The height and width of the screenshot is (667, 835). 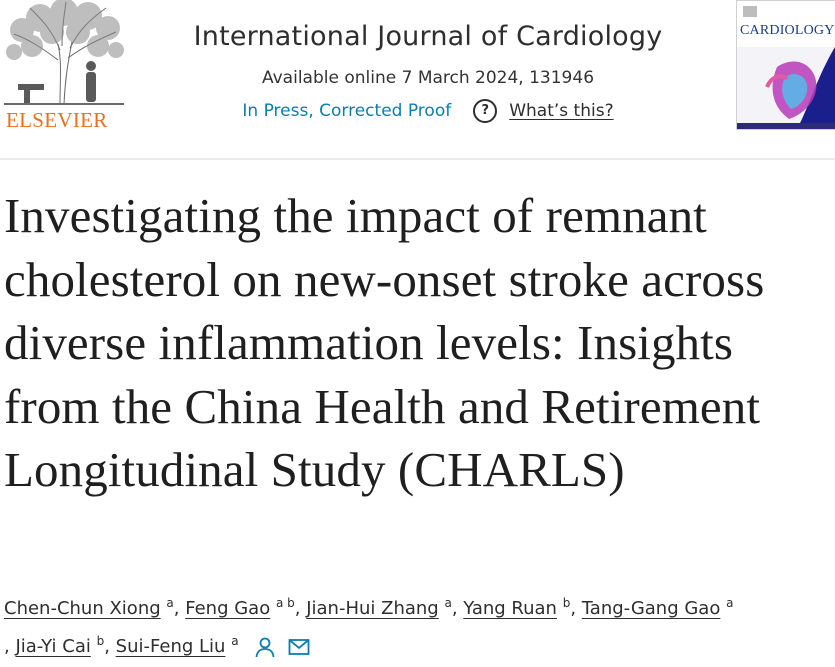 I want to click on question-circle-icon: ?, so click(x=485, y=111).